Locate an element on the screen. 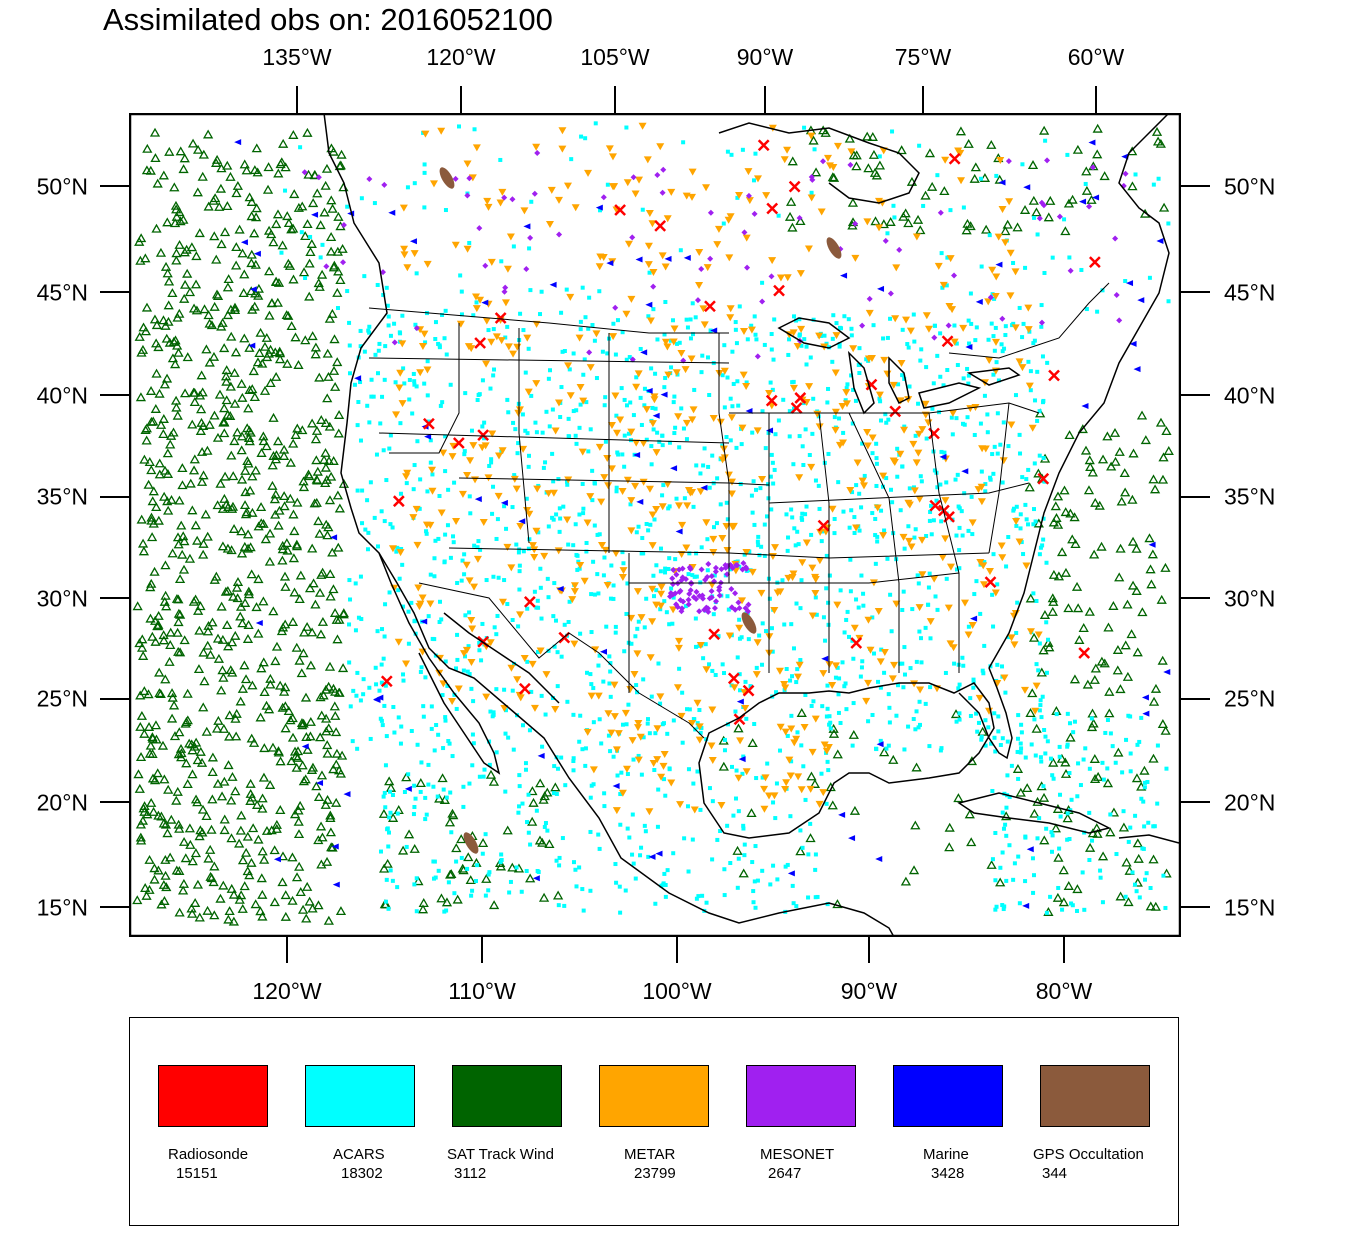  x-marker is located at coordinates (954, 158).